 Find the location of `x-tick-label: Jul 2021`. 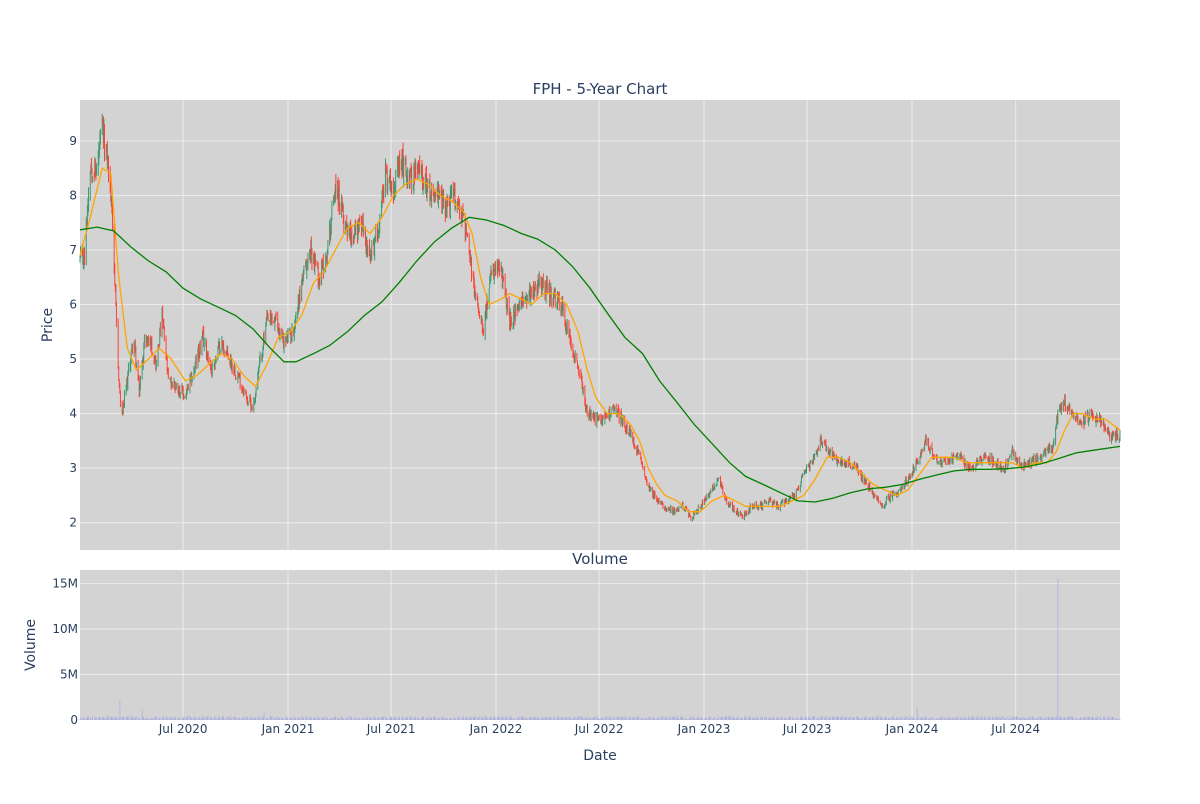

x-tick-label: Jul 2021 is located at coordinates (391, 729).